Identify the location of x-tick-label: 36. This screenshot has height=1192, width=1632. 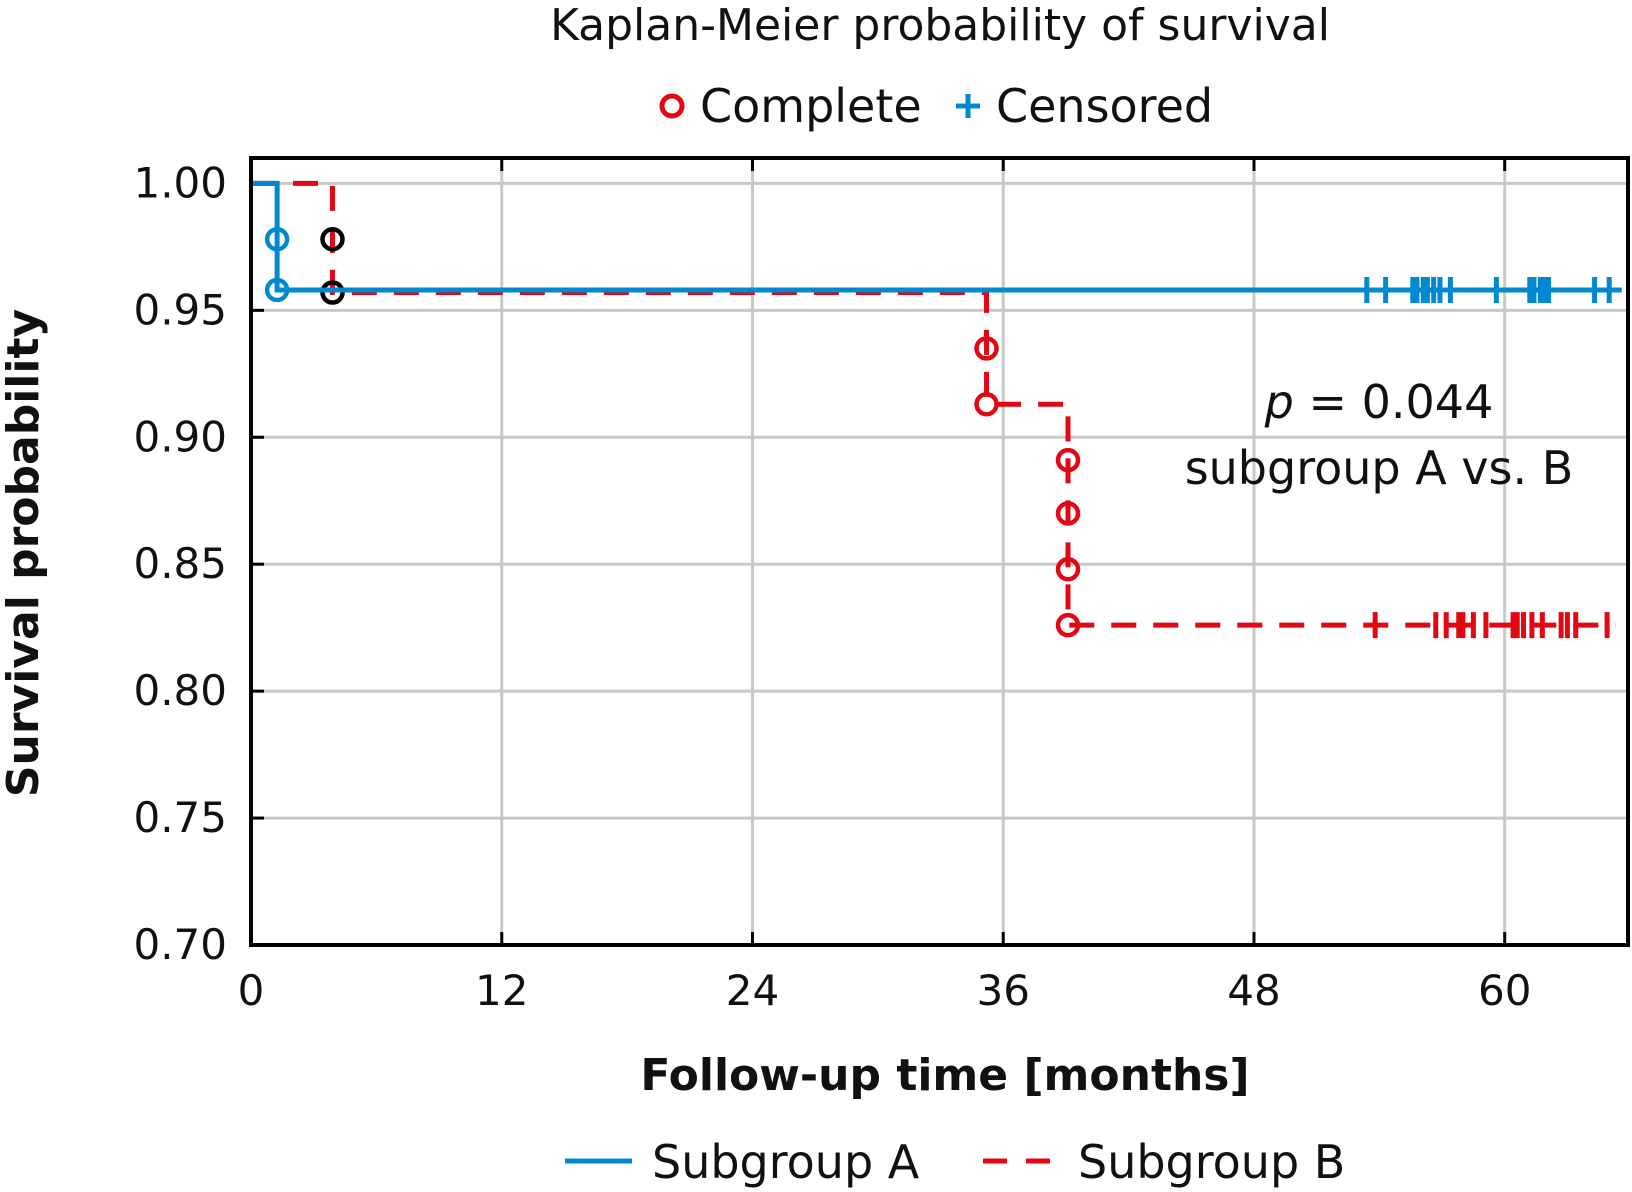
(1003, 990).